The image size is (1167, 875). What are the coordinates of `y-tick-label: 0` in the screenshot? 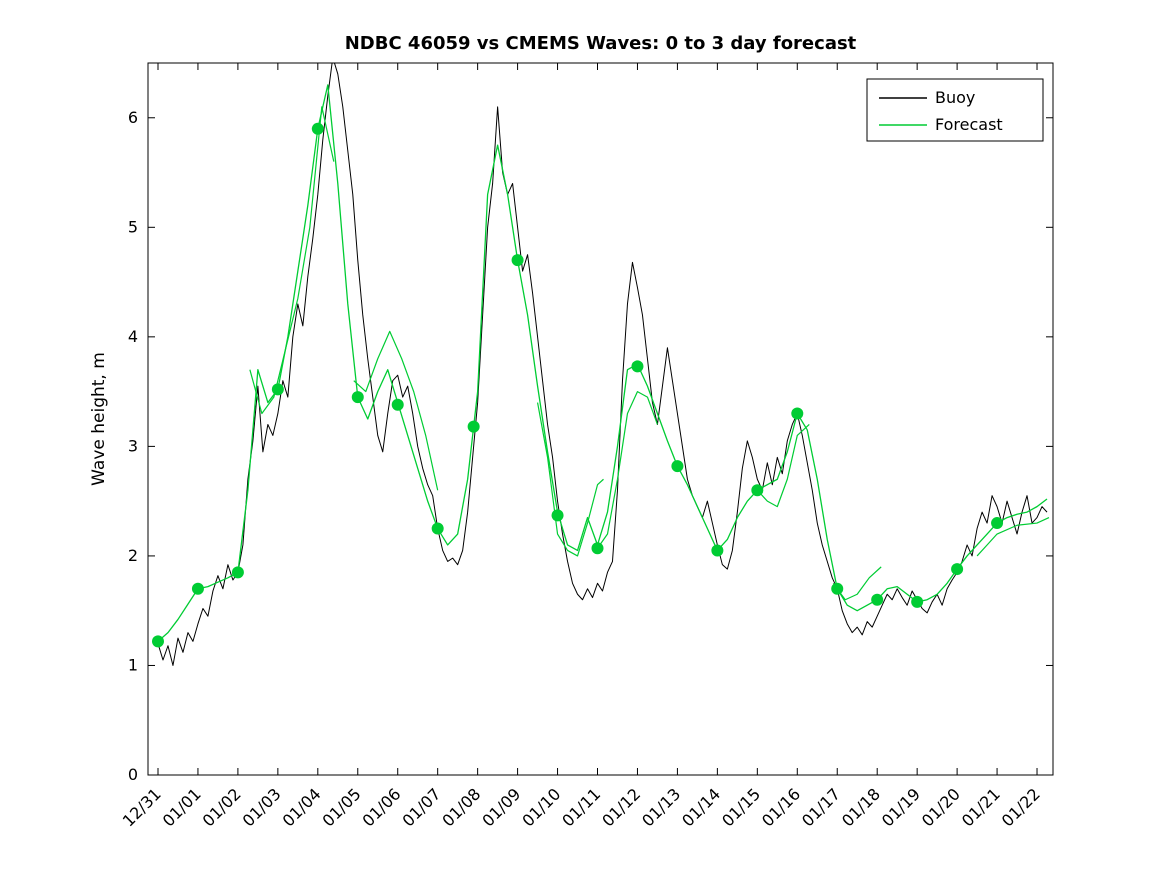 It's located at (133, 774).